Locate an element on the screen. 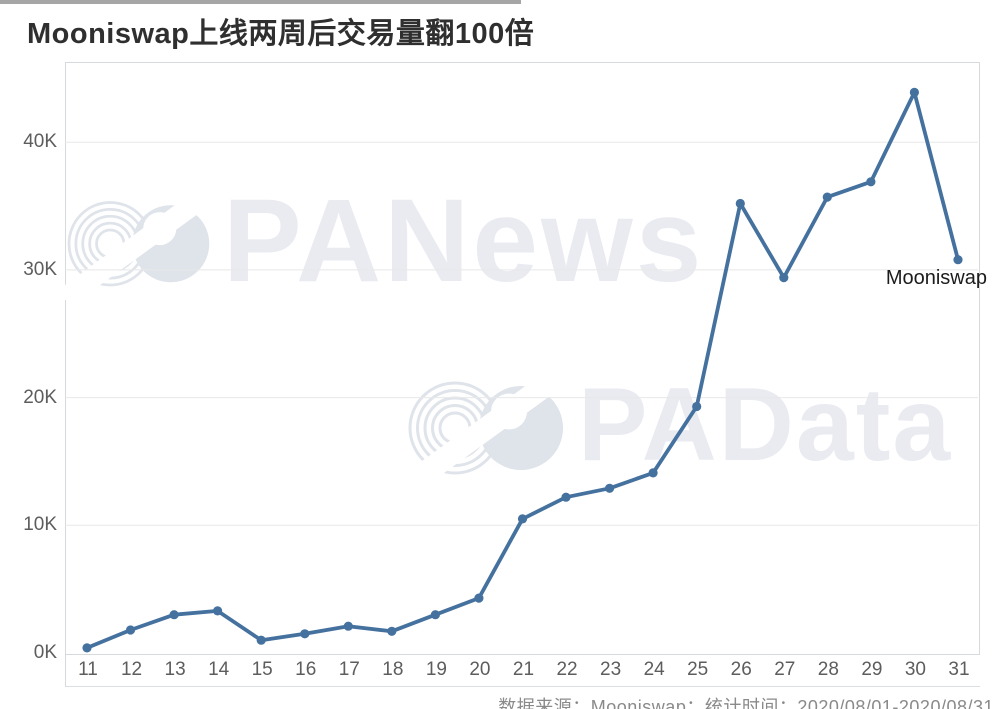 Image resolution: width=1000 pixels, height=709 pixels. y-tick-label: 0K is located at coordinates (45, 652).